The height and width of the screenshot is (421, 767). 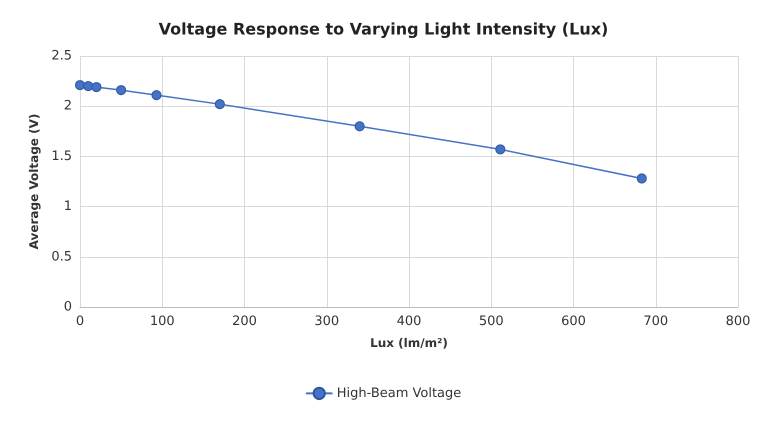 I want to click on x-tick-label: 700, so click(x=655, y=321).